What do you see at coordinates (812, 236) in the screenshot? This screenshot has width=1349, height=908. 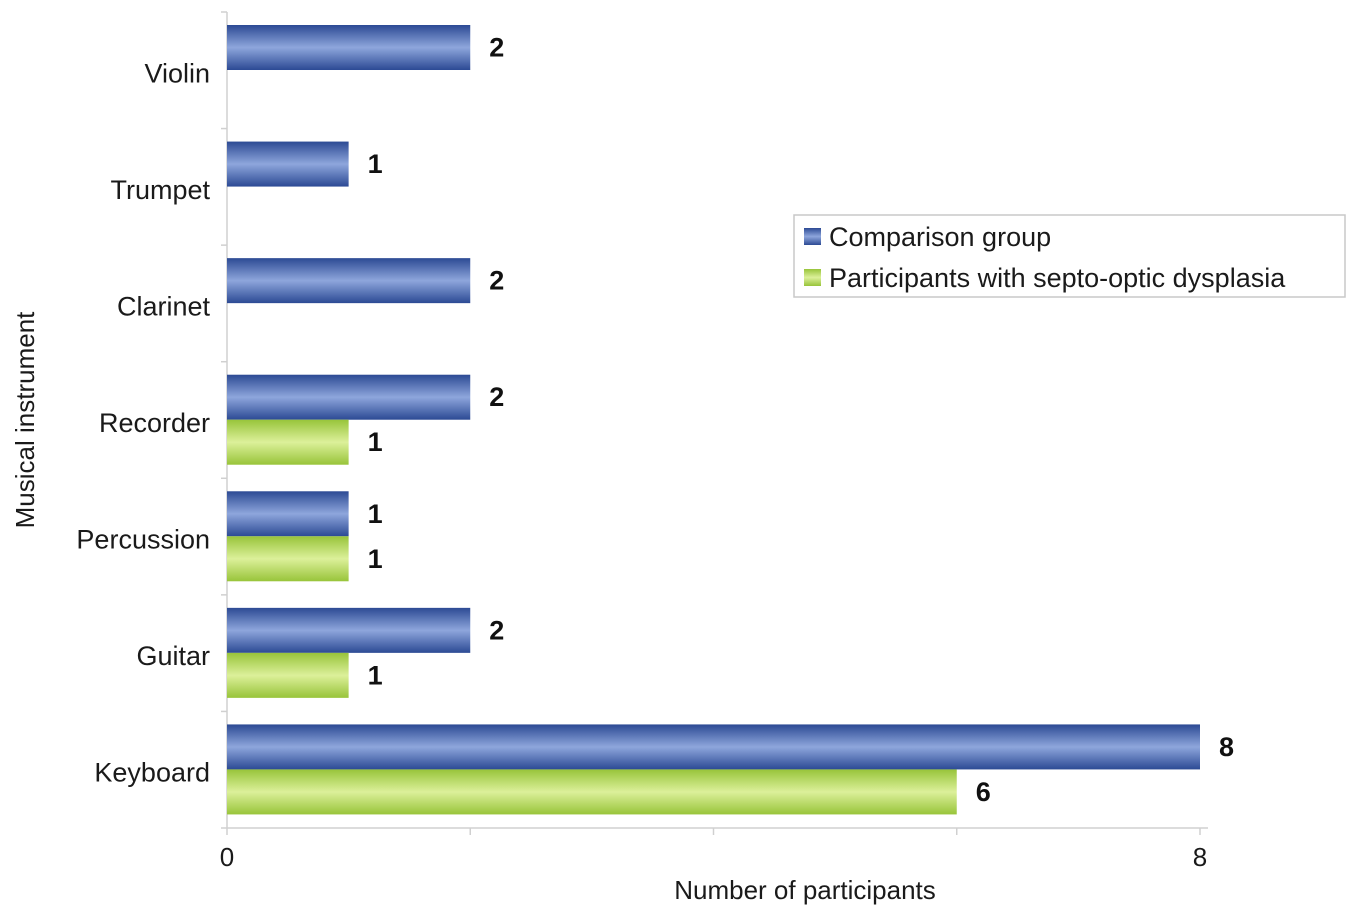 I see `legend-swatch-comparison` at bounding box center [812, 236].